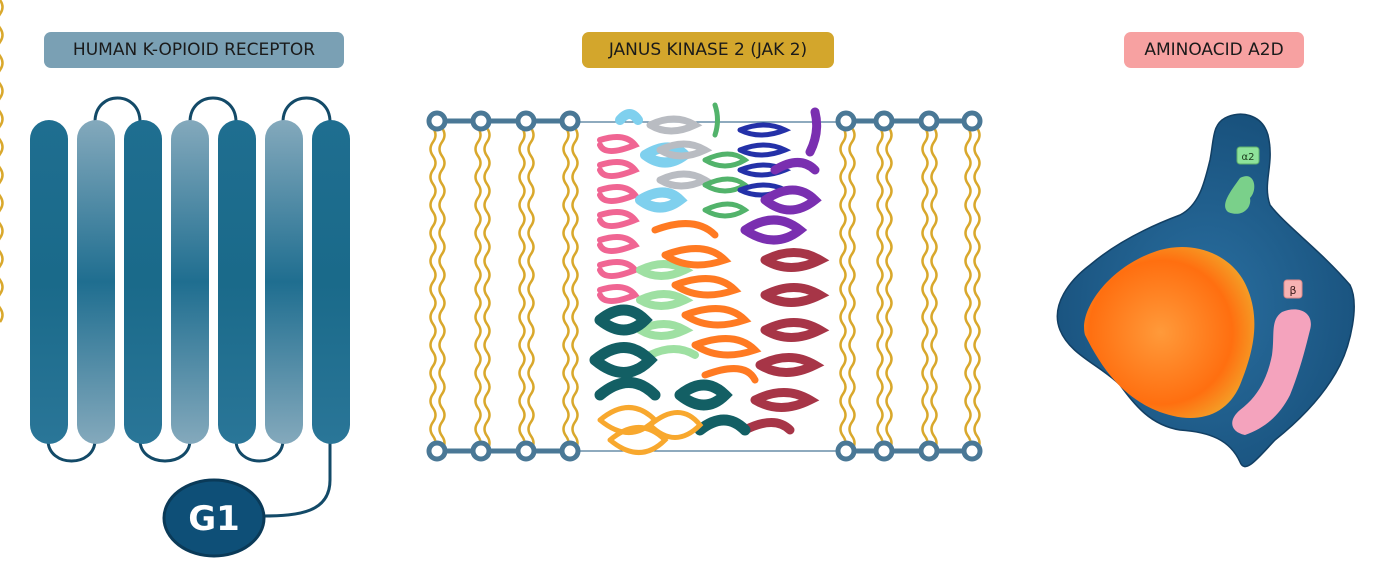 Image resolution: width=1382 pixels, height=580 pixels. I want to click on a2d-structure: α2 β, so click(1205, 290).